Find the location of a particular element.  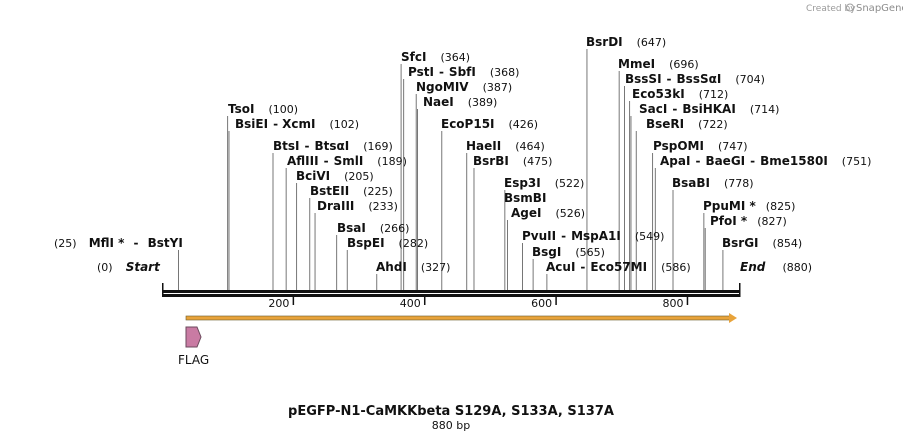

site-label-btsi-btsai: BtsI - BtsαI (169) is located at coordinates (333, 146).